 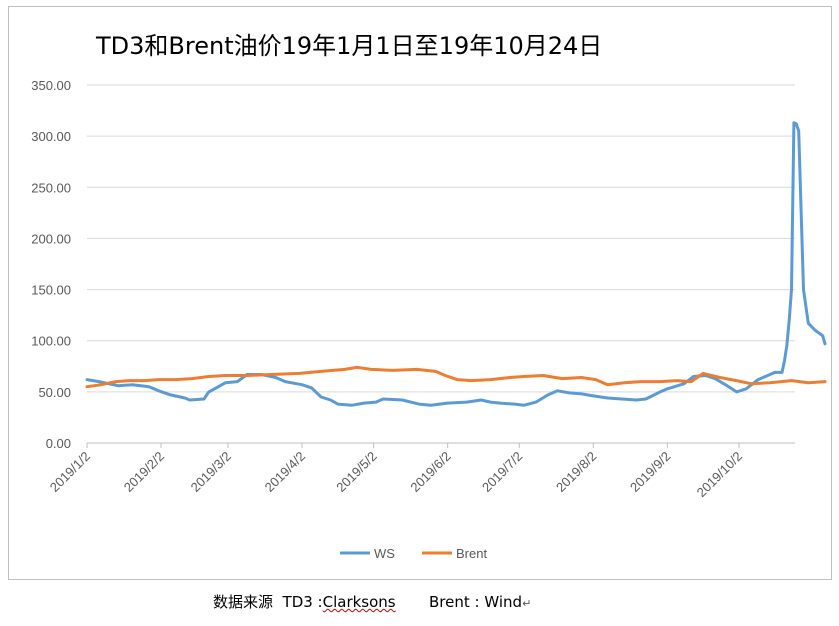 I want to click on x-tick-label: 2019/4/2, so click(x=285, y=472).